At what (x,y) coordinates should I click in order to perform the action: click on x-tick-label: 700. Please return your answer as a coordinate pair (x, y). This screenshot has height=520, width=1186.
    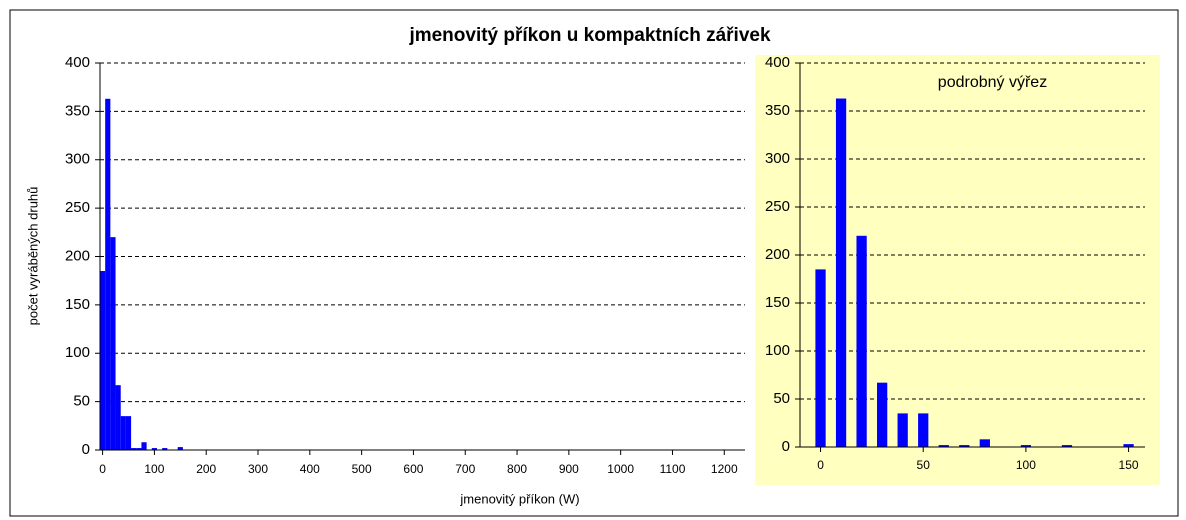
    Looking at the image, I should click on (465, 469).